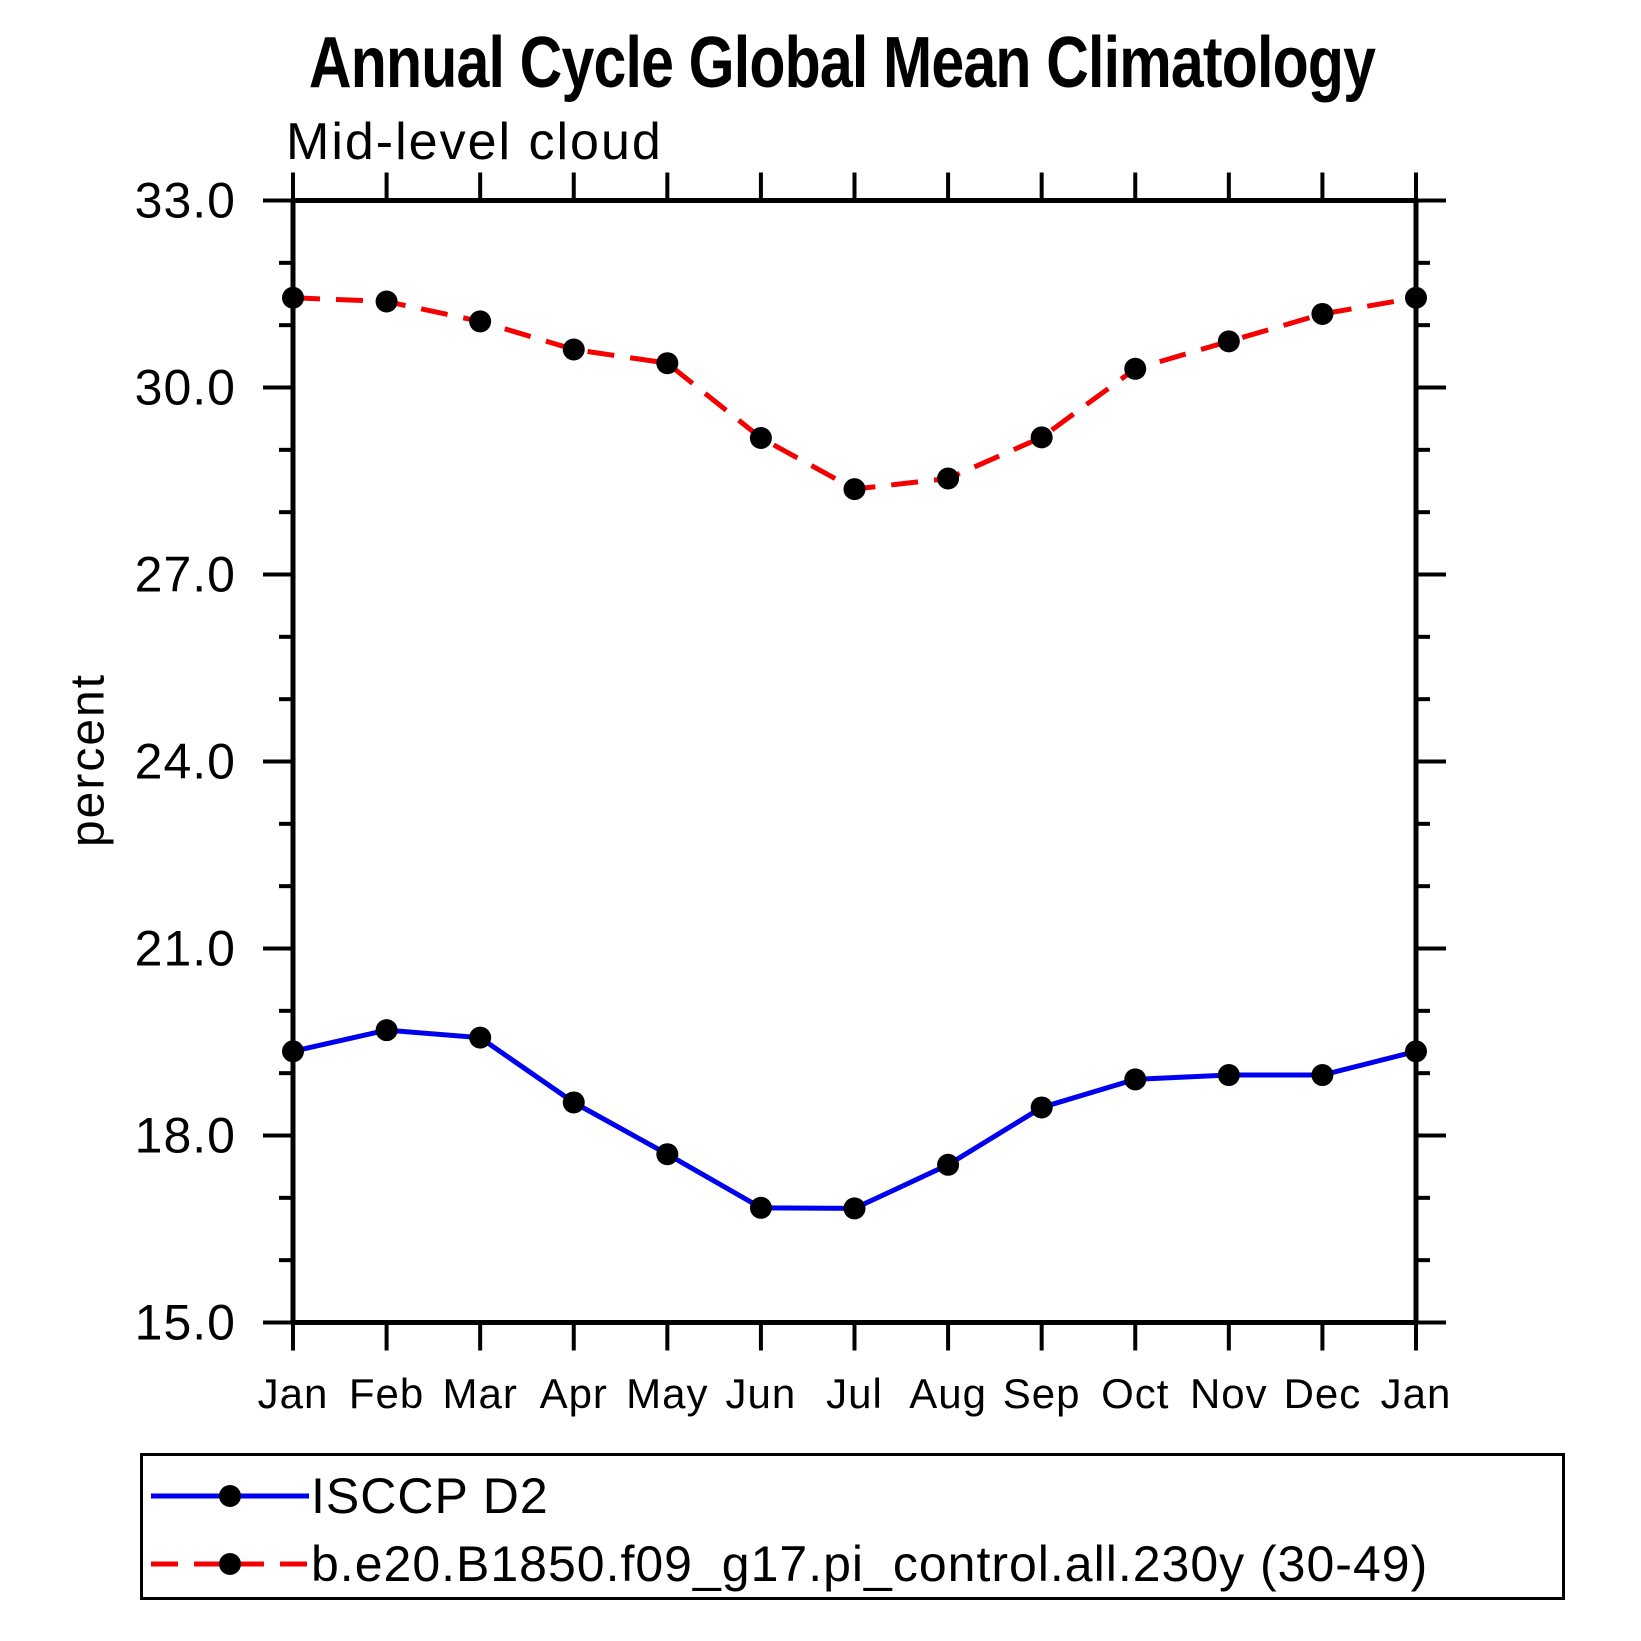 This screenshot has height=1641, width=1641. I want to click on y-tick-label: 21.0, so click(185, 949).